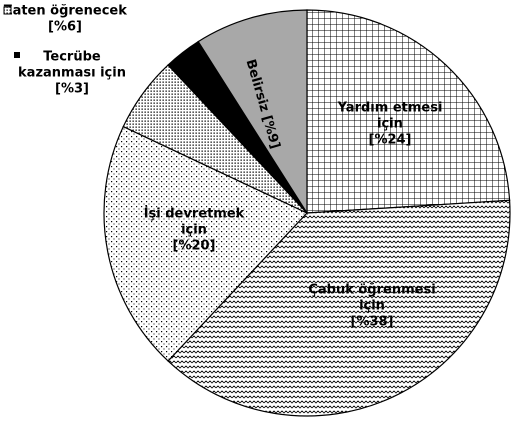  I want to click on value-label: [%20], so click(194, 246).